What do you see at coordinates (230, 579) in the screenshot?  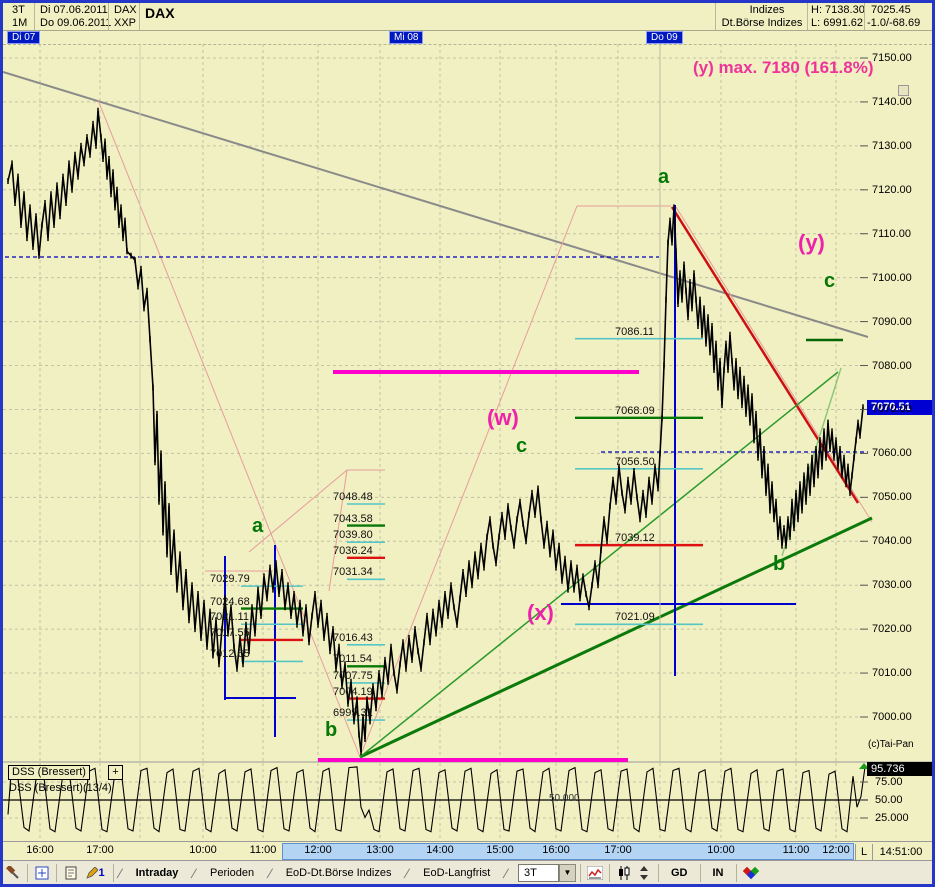 I see `fib-level-label: 7029.79` at bounding box center [230, 579].